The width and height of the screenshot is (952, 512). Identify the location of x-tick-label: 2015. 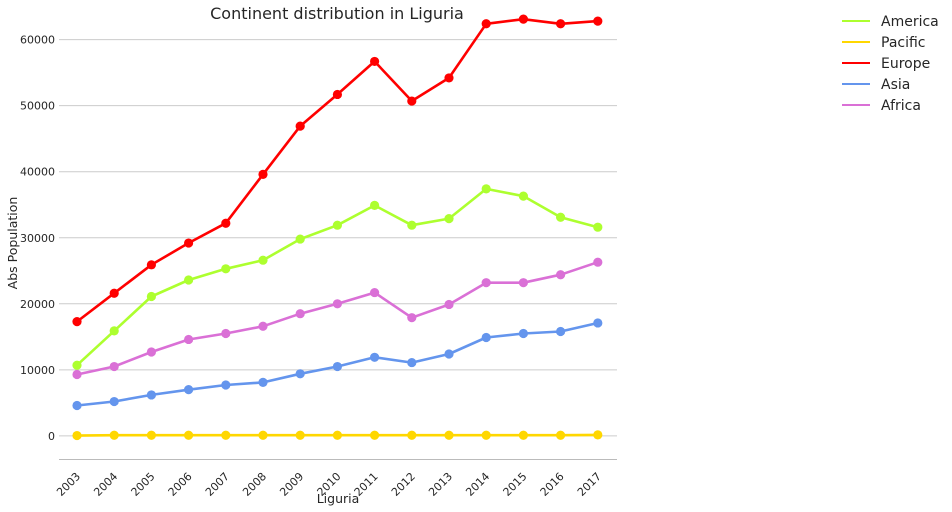
(515, 484).